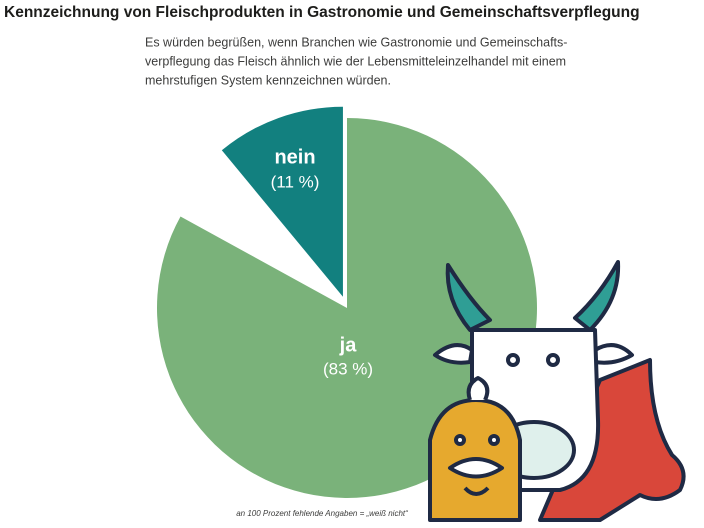 This screenshot has height=528, width=704. Describe the element at coordinates (268, 80) in the screenshot. I see `subtitle: mehrstufigen System kennzeichnen würden.` at that location.